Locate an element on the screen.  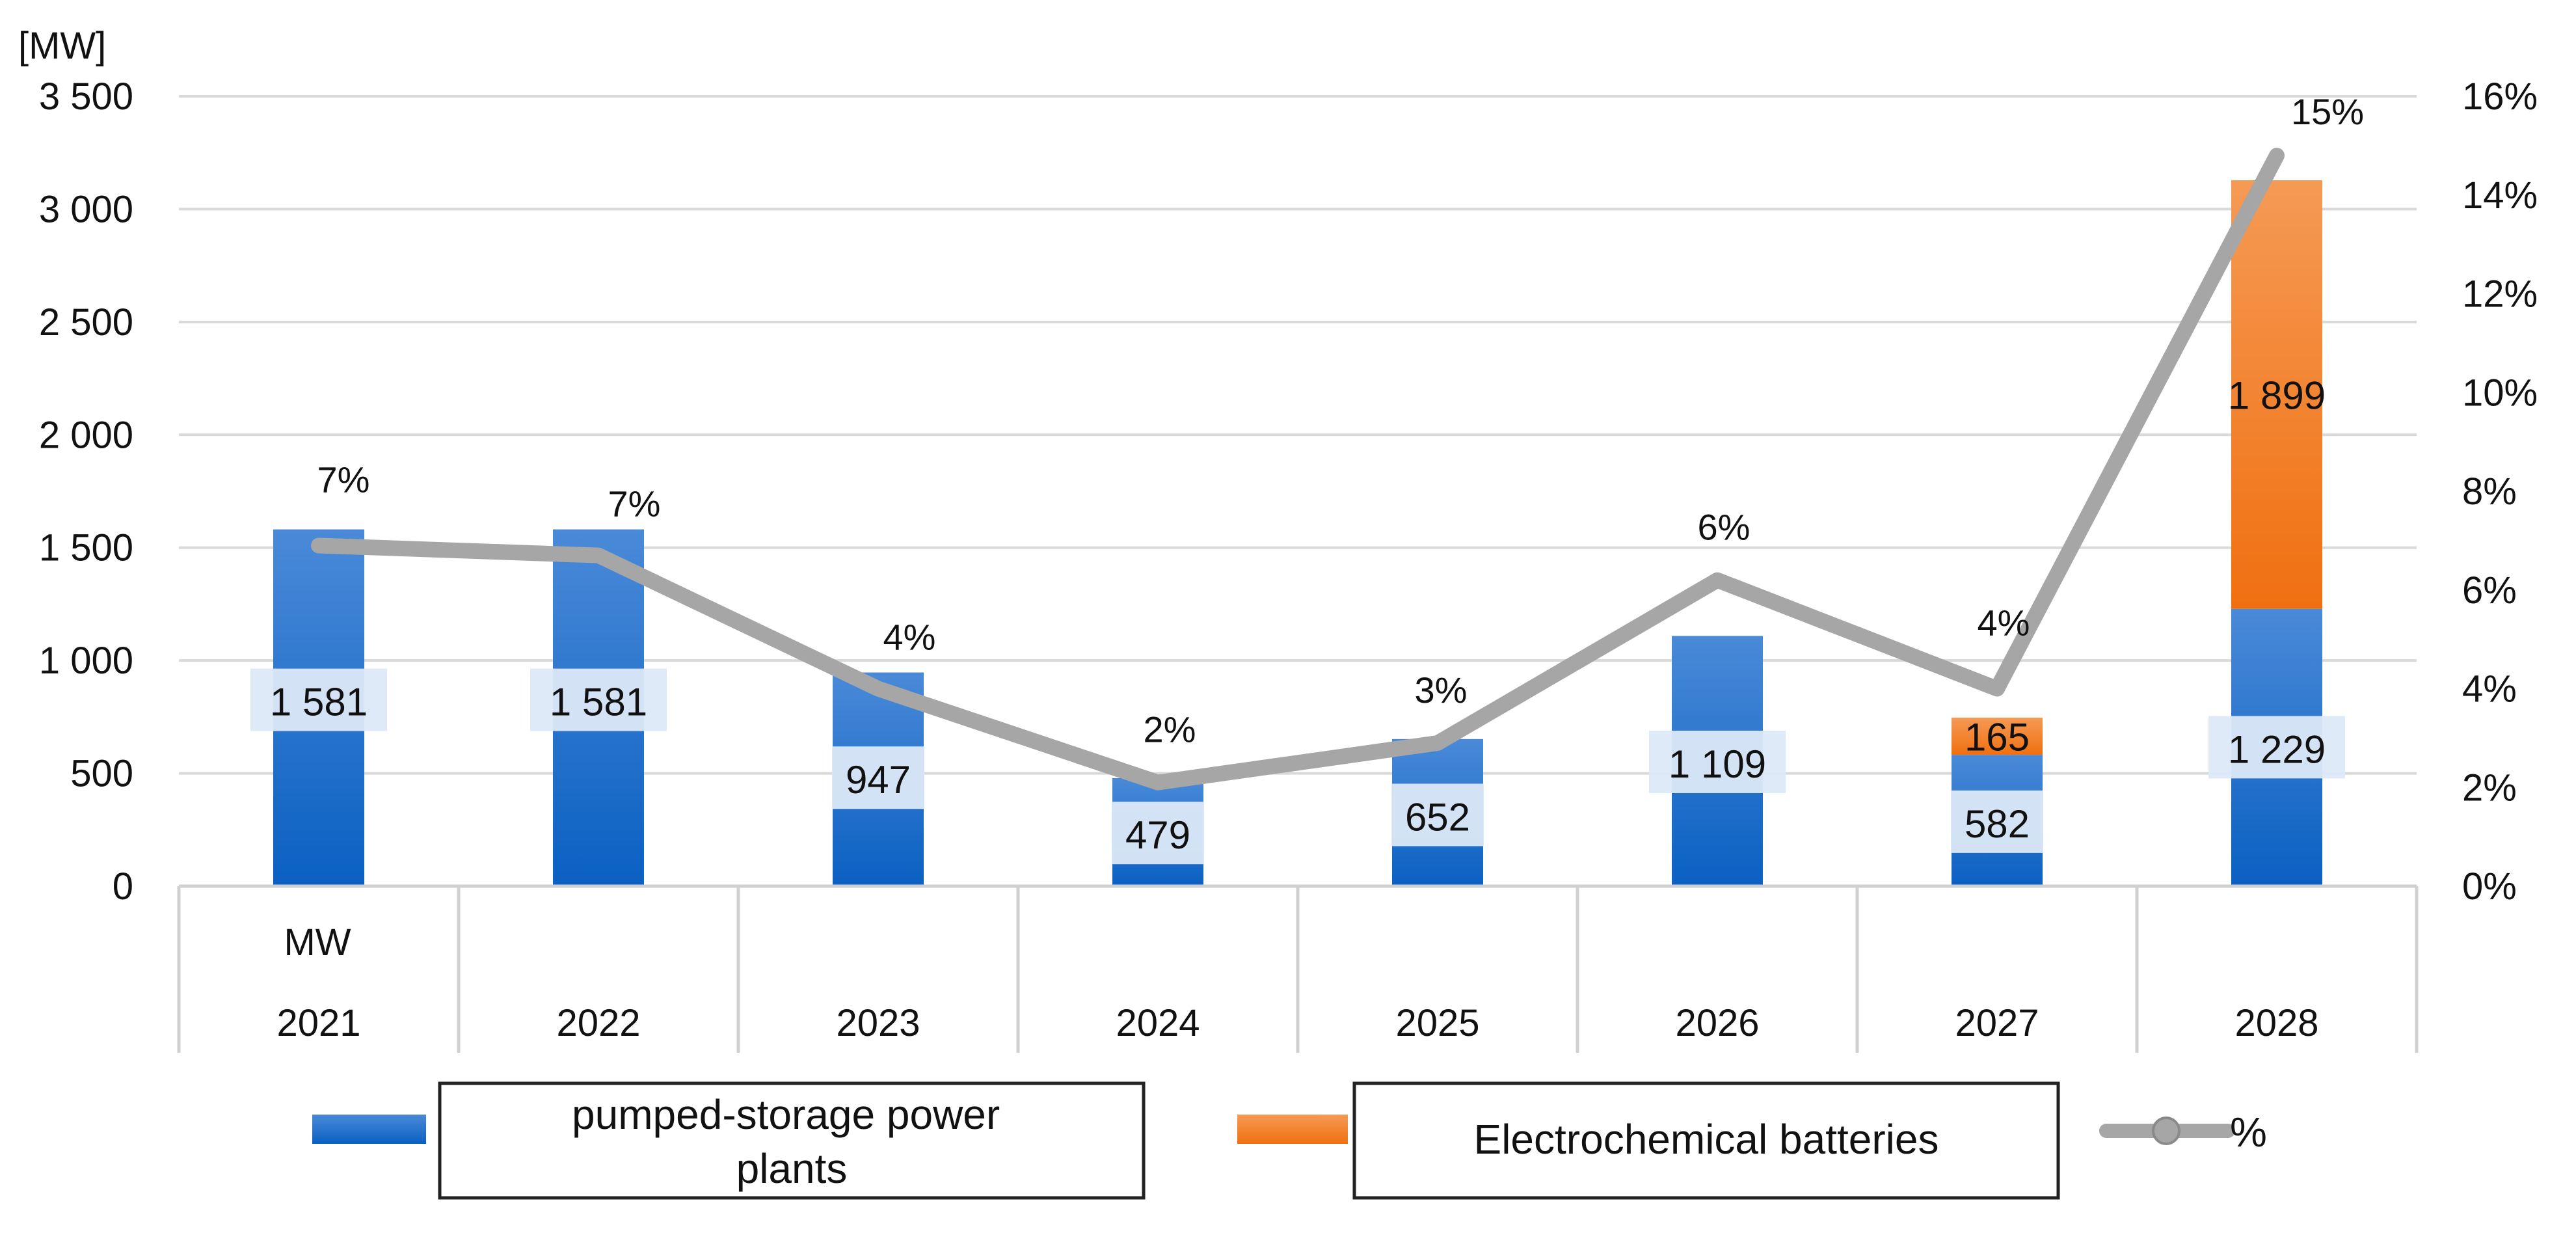
bar-batteries-2028 is located at coordinates (2276, 395).